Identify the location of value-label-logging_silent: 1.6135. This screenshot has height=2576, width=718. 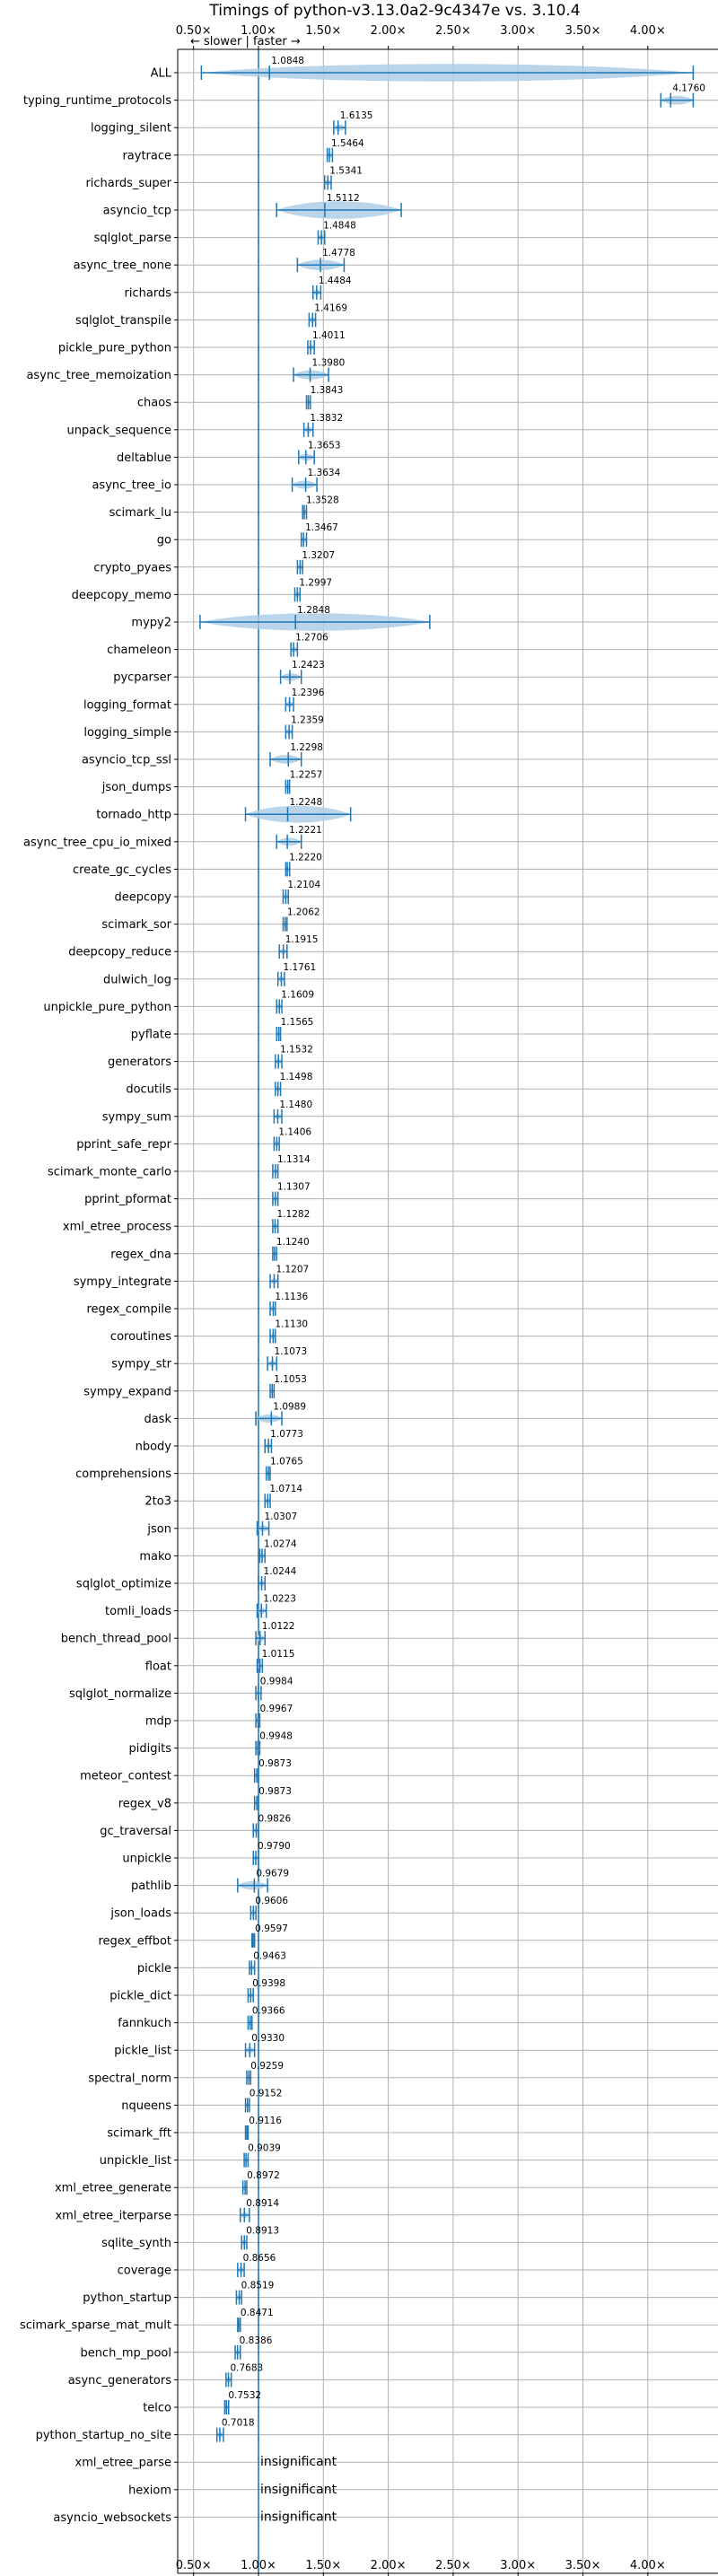
(356, 116).